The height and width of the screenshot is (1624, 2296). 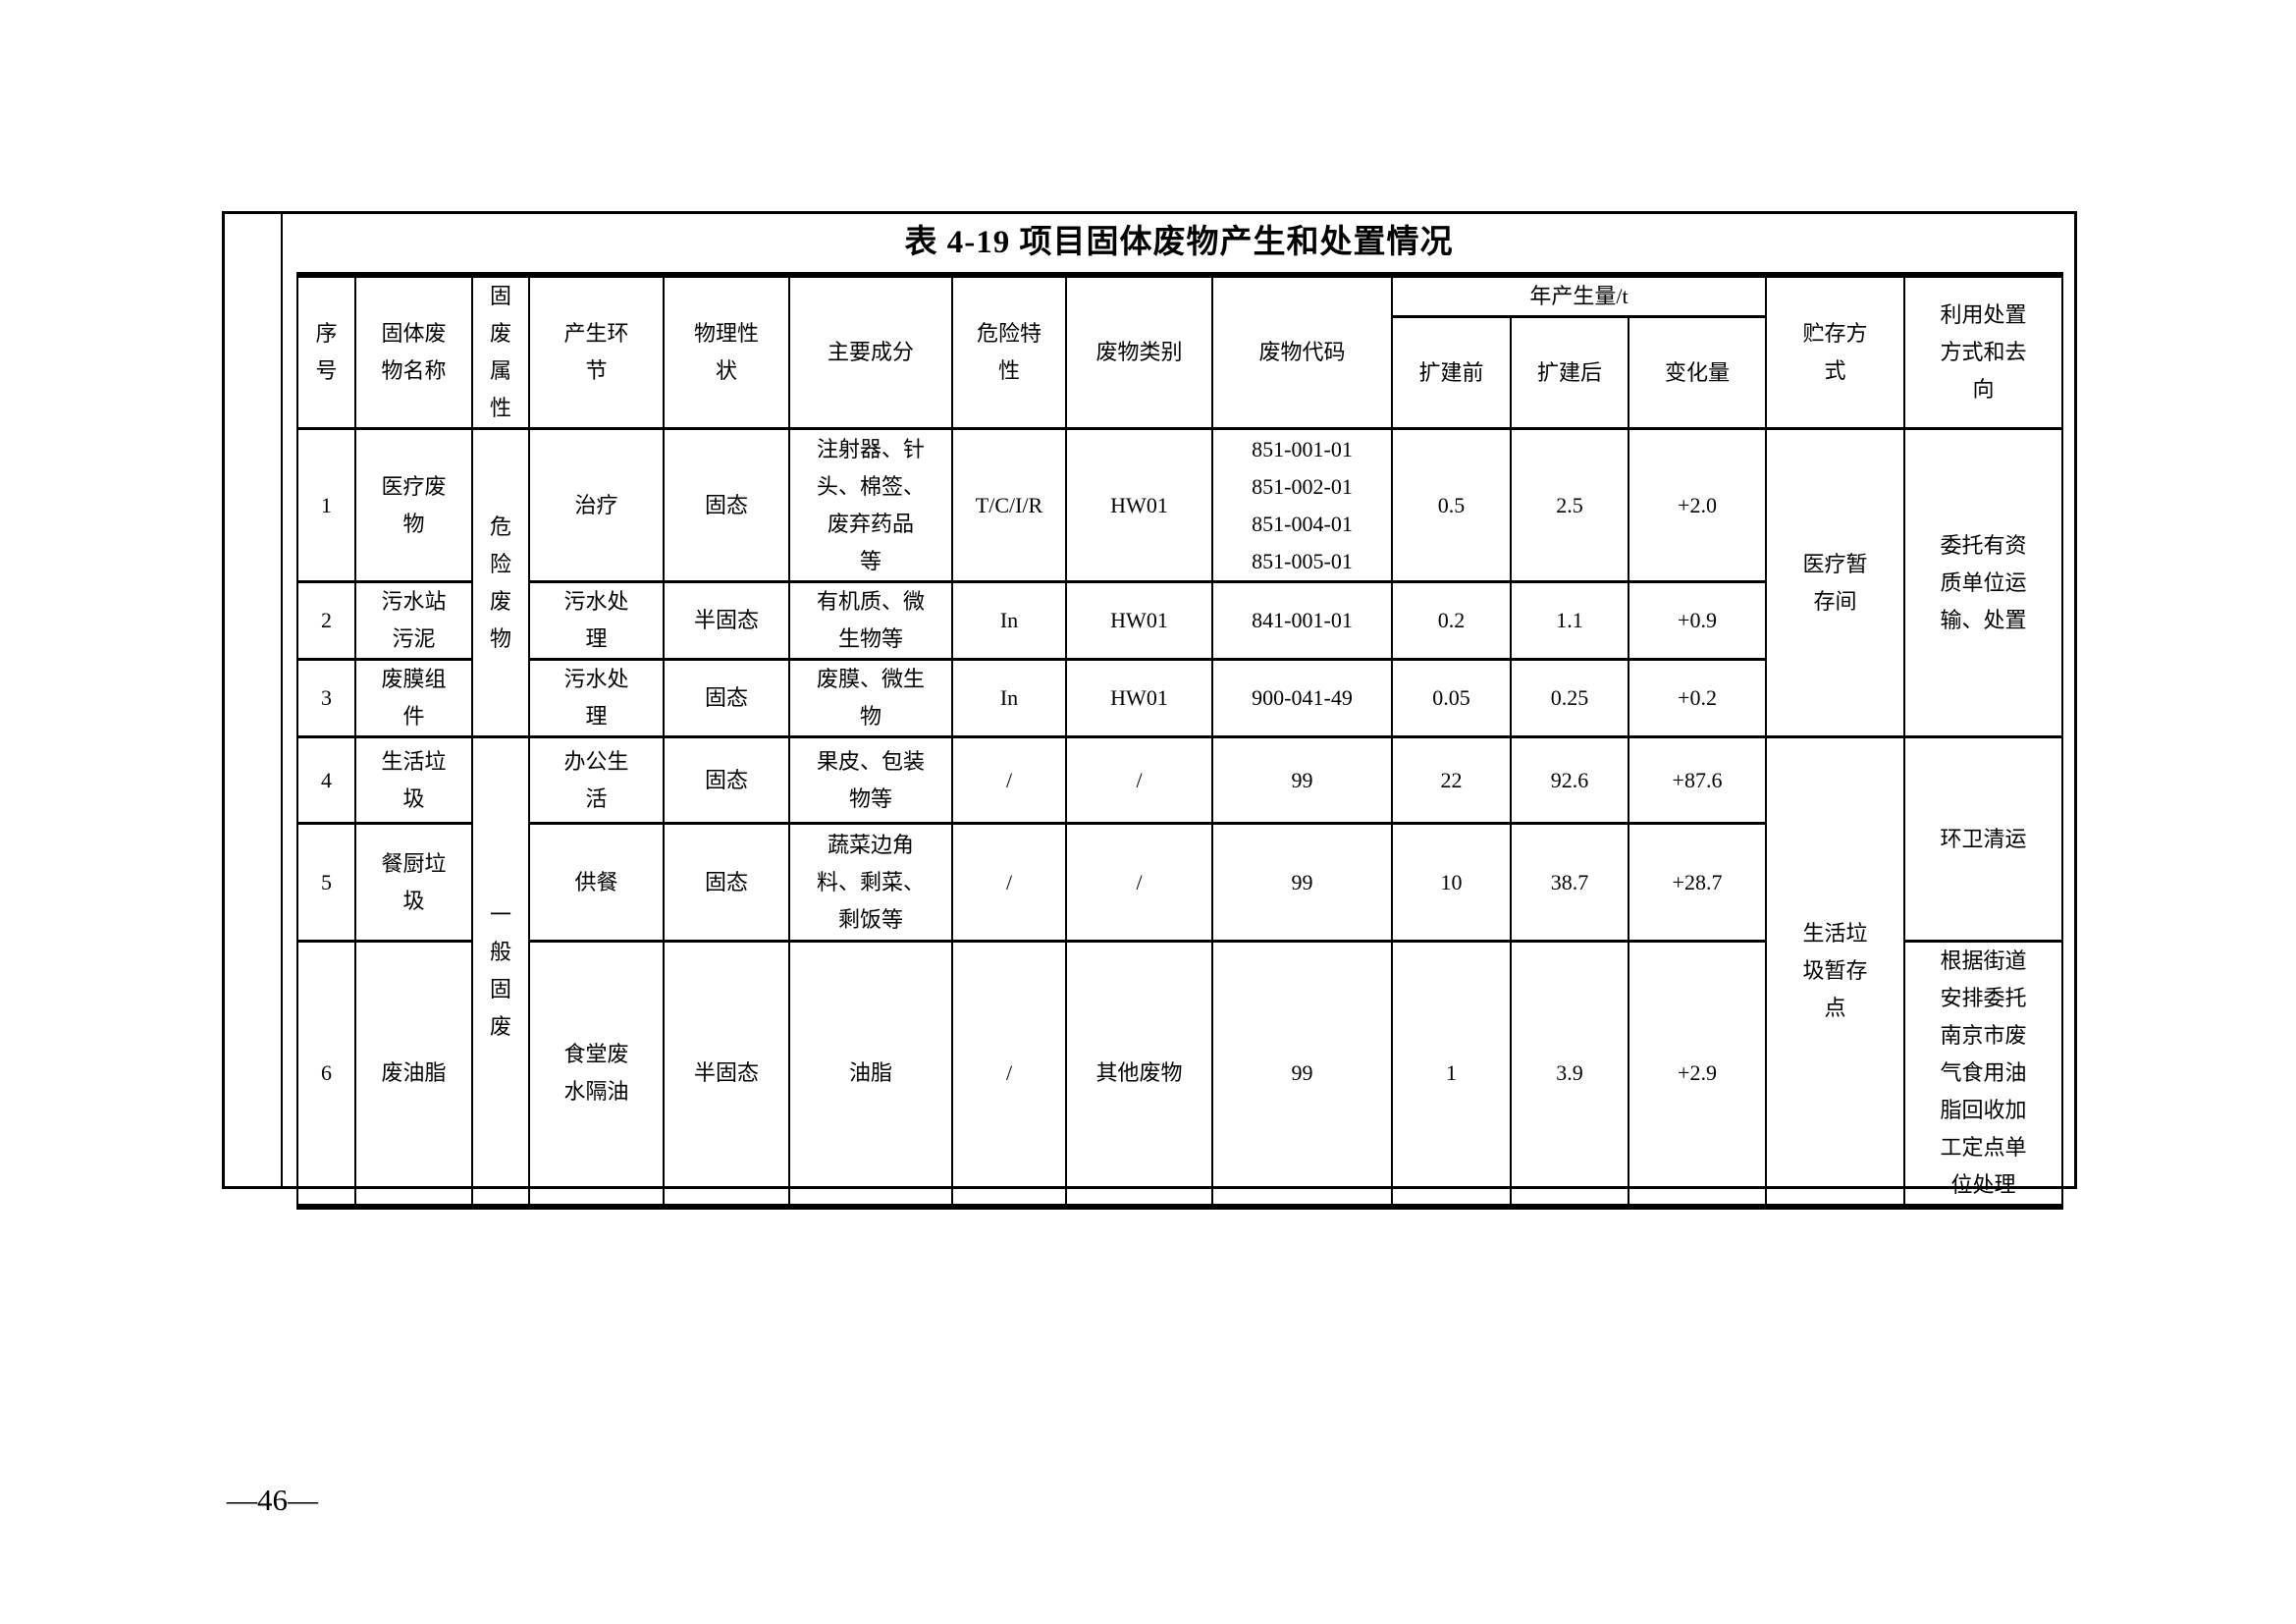 I want to click on cell-change: +87.6, so click(x=1697, y=780).